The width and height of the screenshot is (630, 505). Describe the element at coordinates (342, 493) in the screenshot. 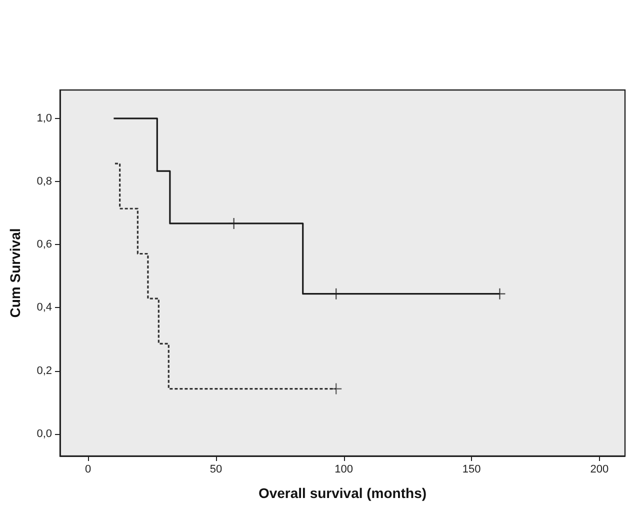

I see `x-axis-title: Overall survival (months)` at that location.